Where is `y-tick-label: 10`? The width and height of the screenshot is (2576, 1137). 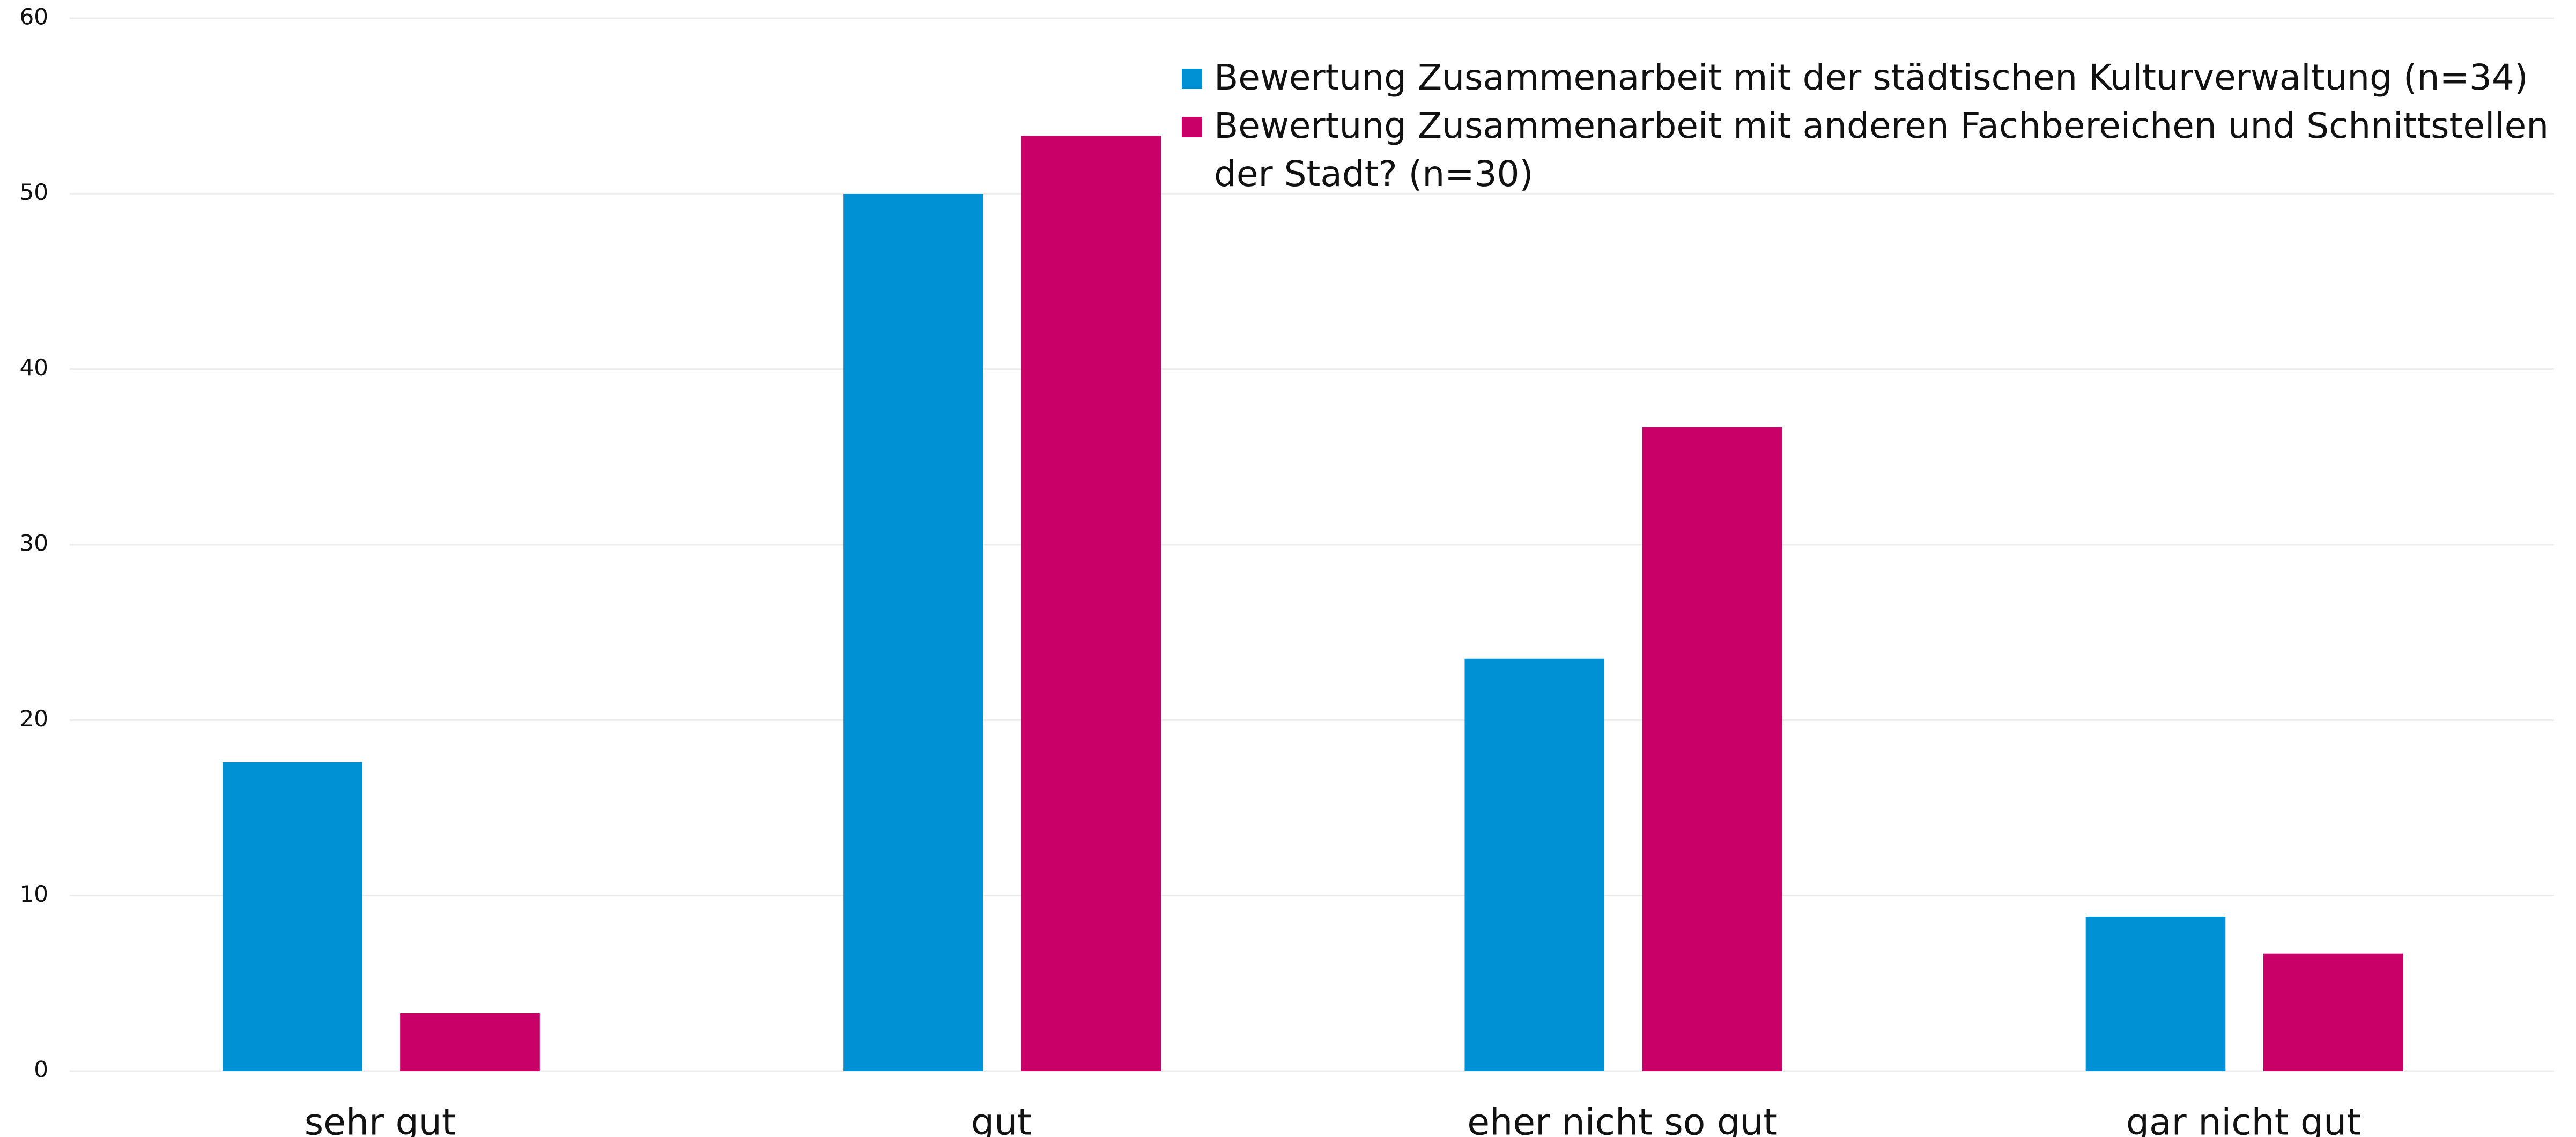
y-tick-label: 10 is located at coordinates (34, 894).